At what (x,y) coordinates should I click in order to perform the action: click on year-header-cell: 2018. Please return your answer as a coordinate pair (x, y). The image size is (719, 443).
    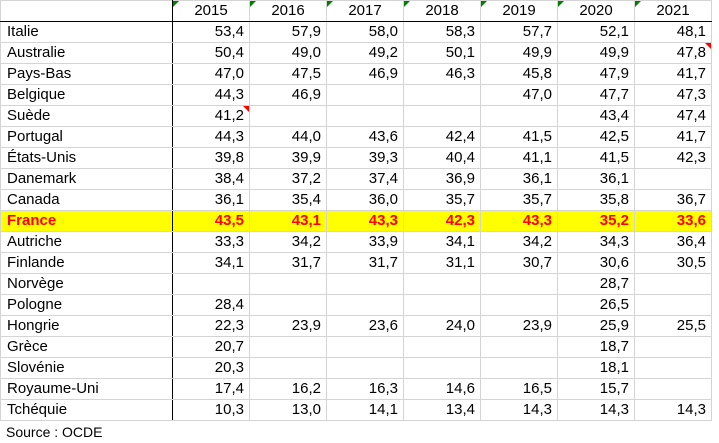
    Looking at the image, I should click on (442, 11).